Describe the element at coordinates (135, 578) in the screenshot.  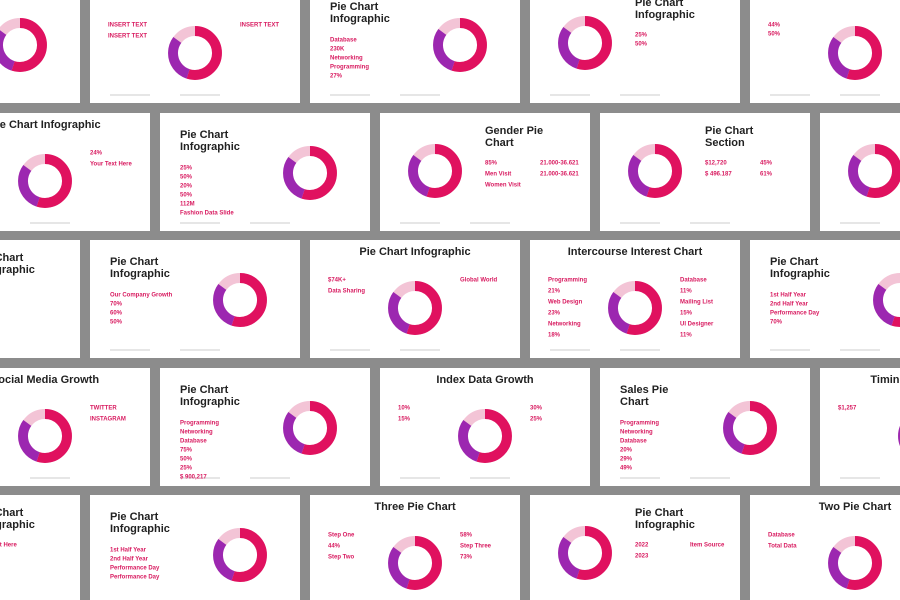
I see `slide-label: Performance Day` at that location.